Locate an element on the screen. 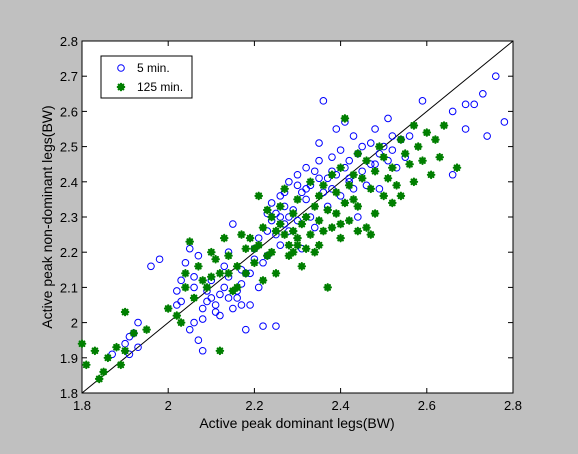 The width and height of the screenshot is (578, 454). legend-box is located at coordinates (146, 77).